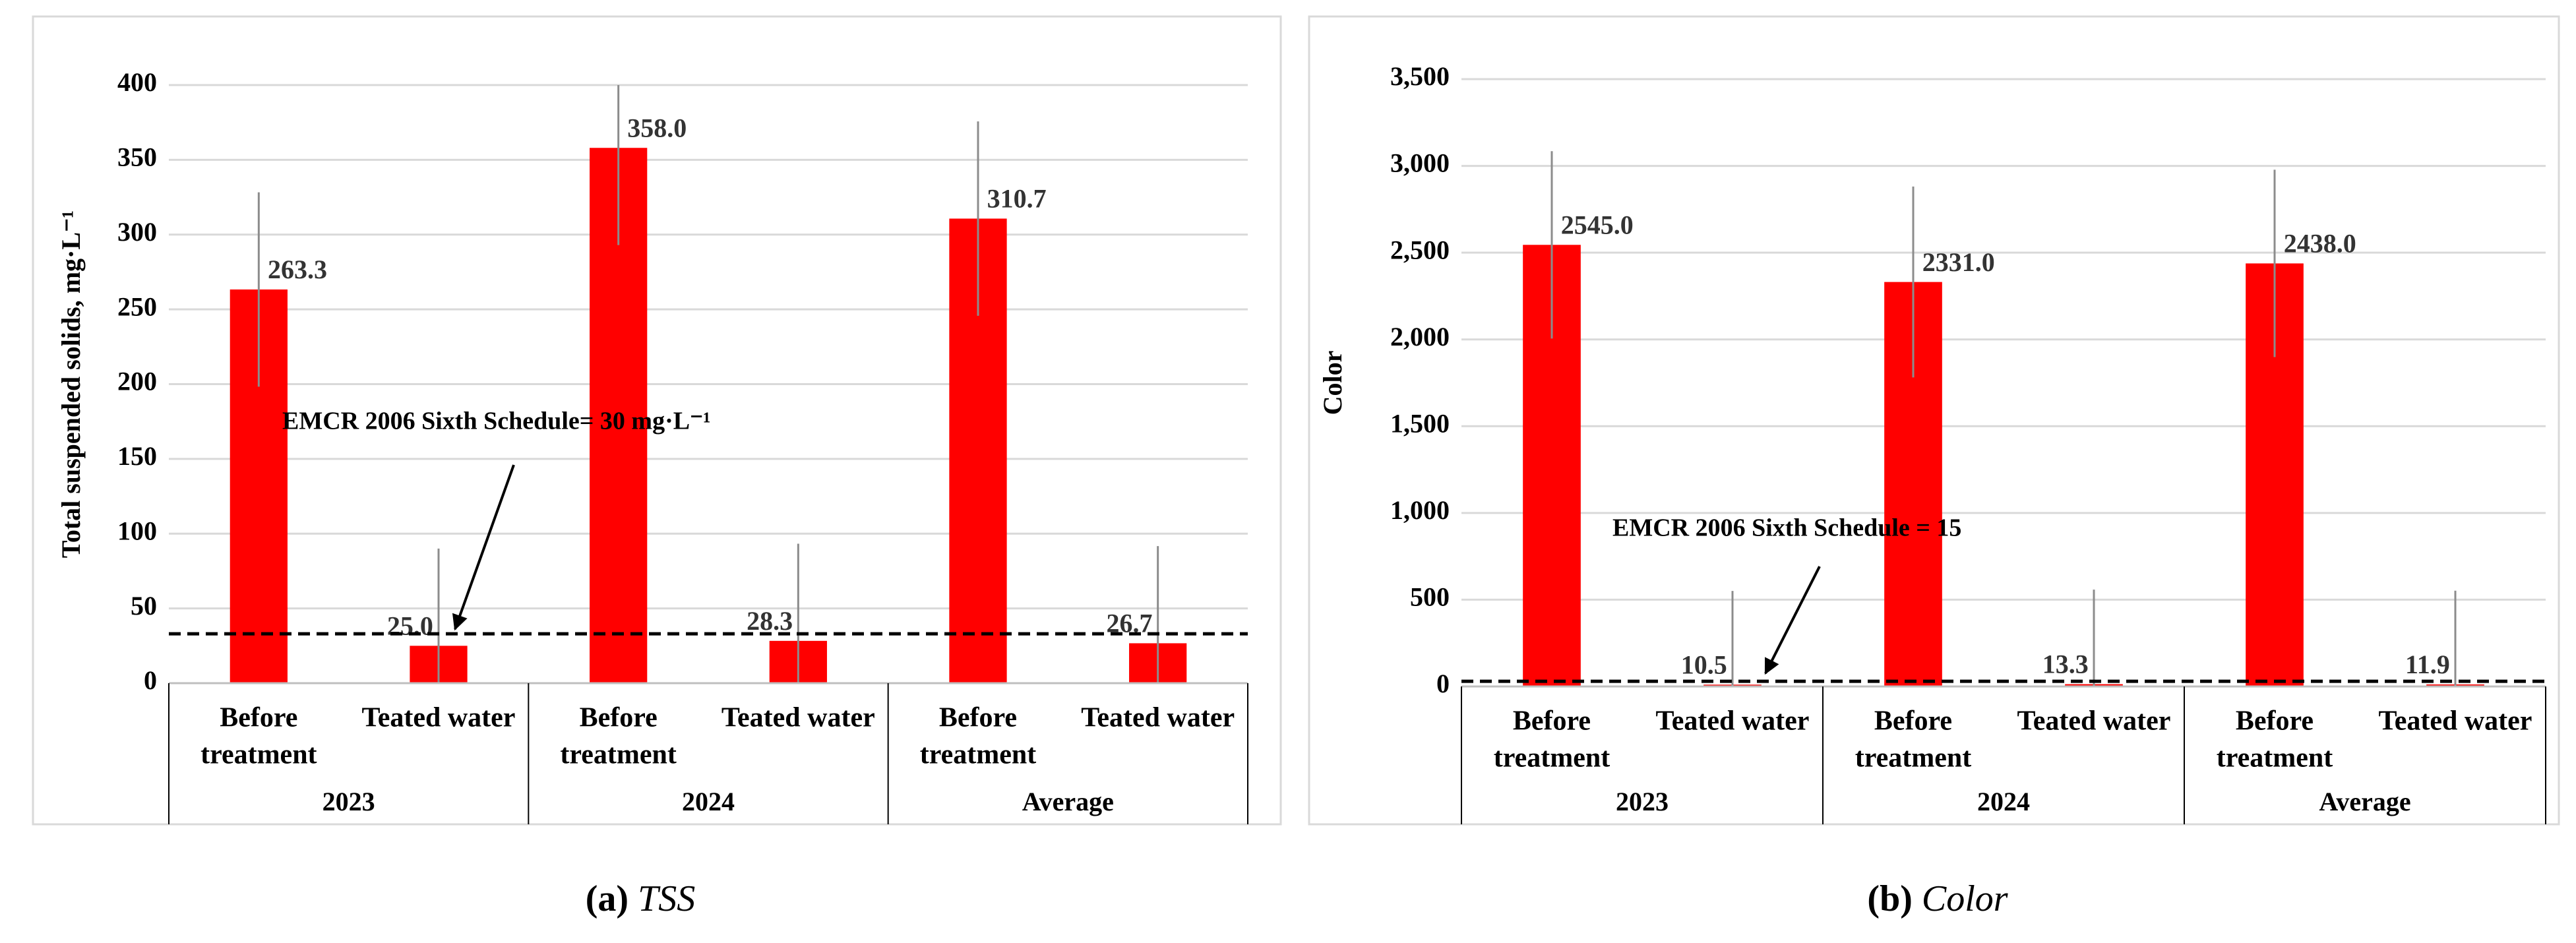  What do you see at coordinates (410, 626) in the screenshot?
I see `value-label: 25.0` at bounding box center [410, 626].